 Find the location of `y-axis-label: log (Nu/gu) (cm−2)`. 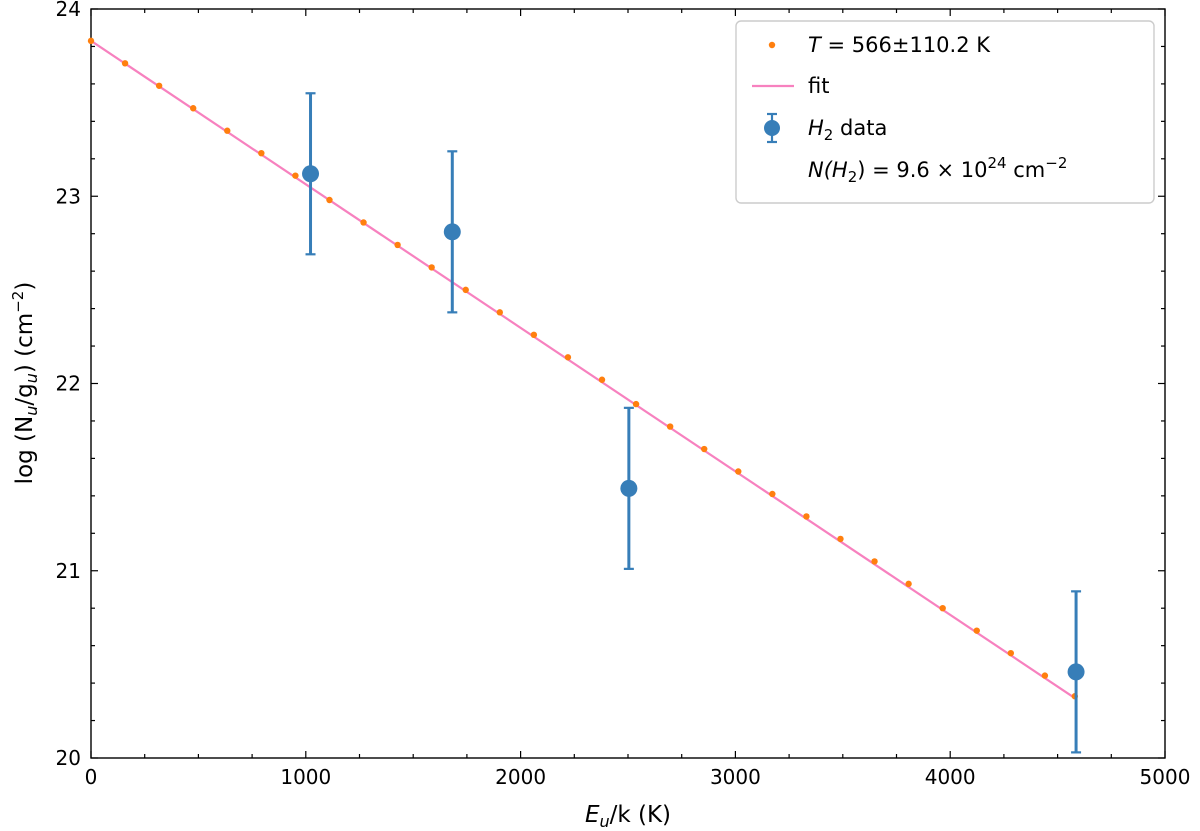

y-axis-label: log (Nu/gu) (cm−2) is located at coordinates (25, 383).